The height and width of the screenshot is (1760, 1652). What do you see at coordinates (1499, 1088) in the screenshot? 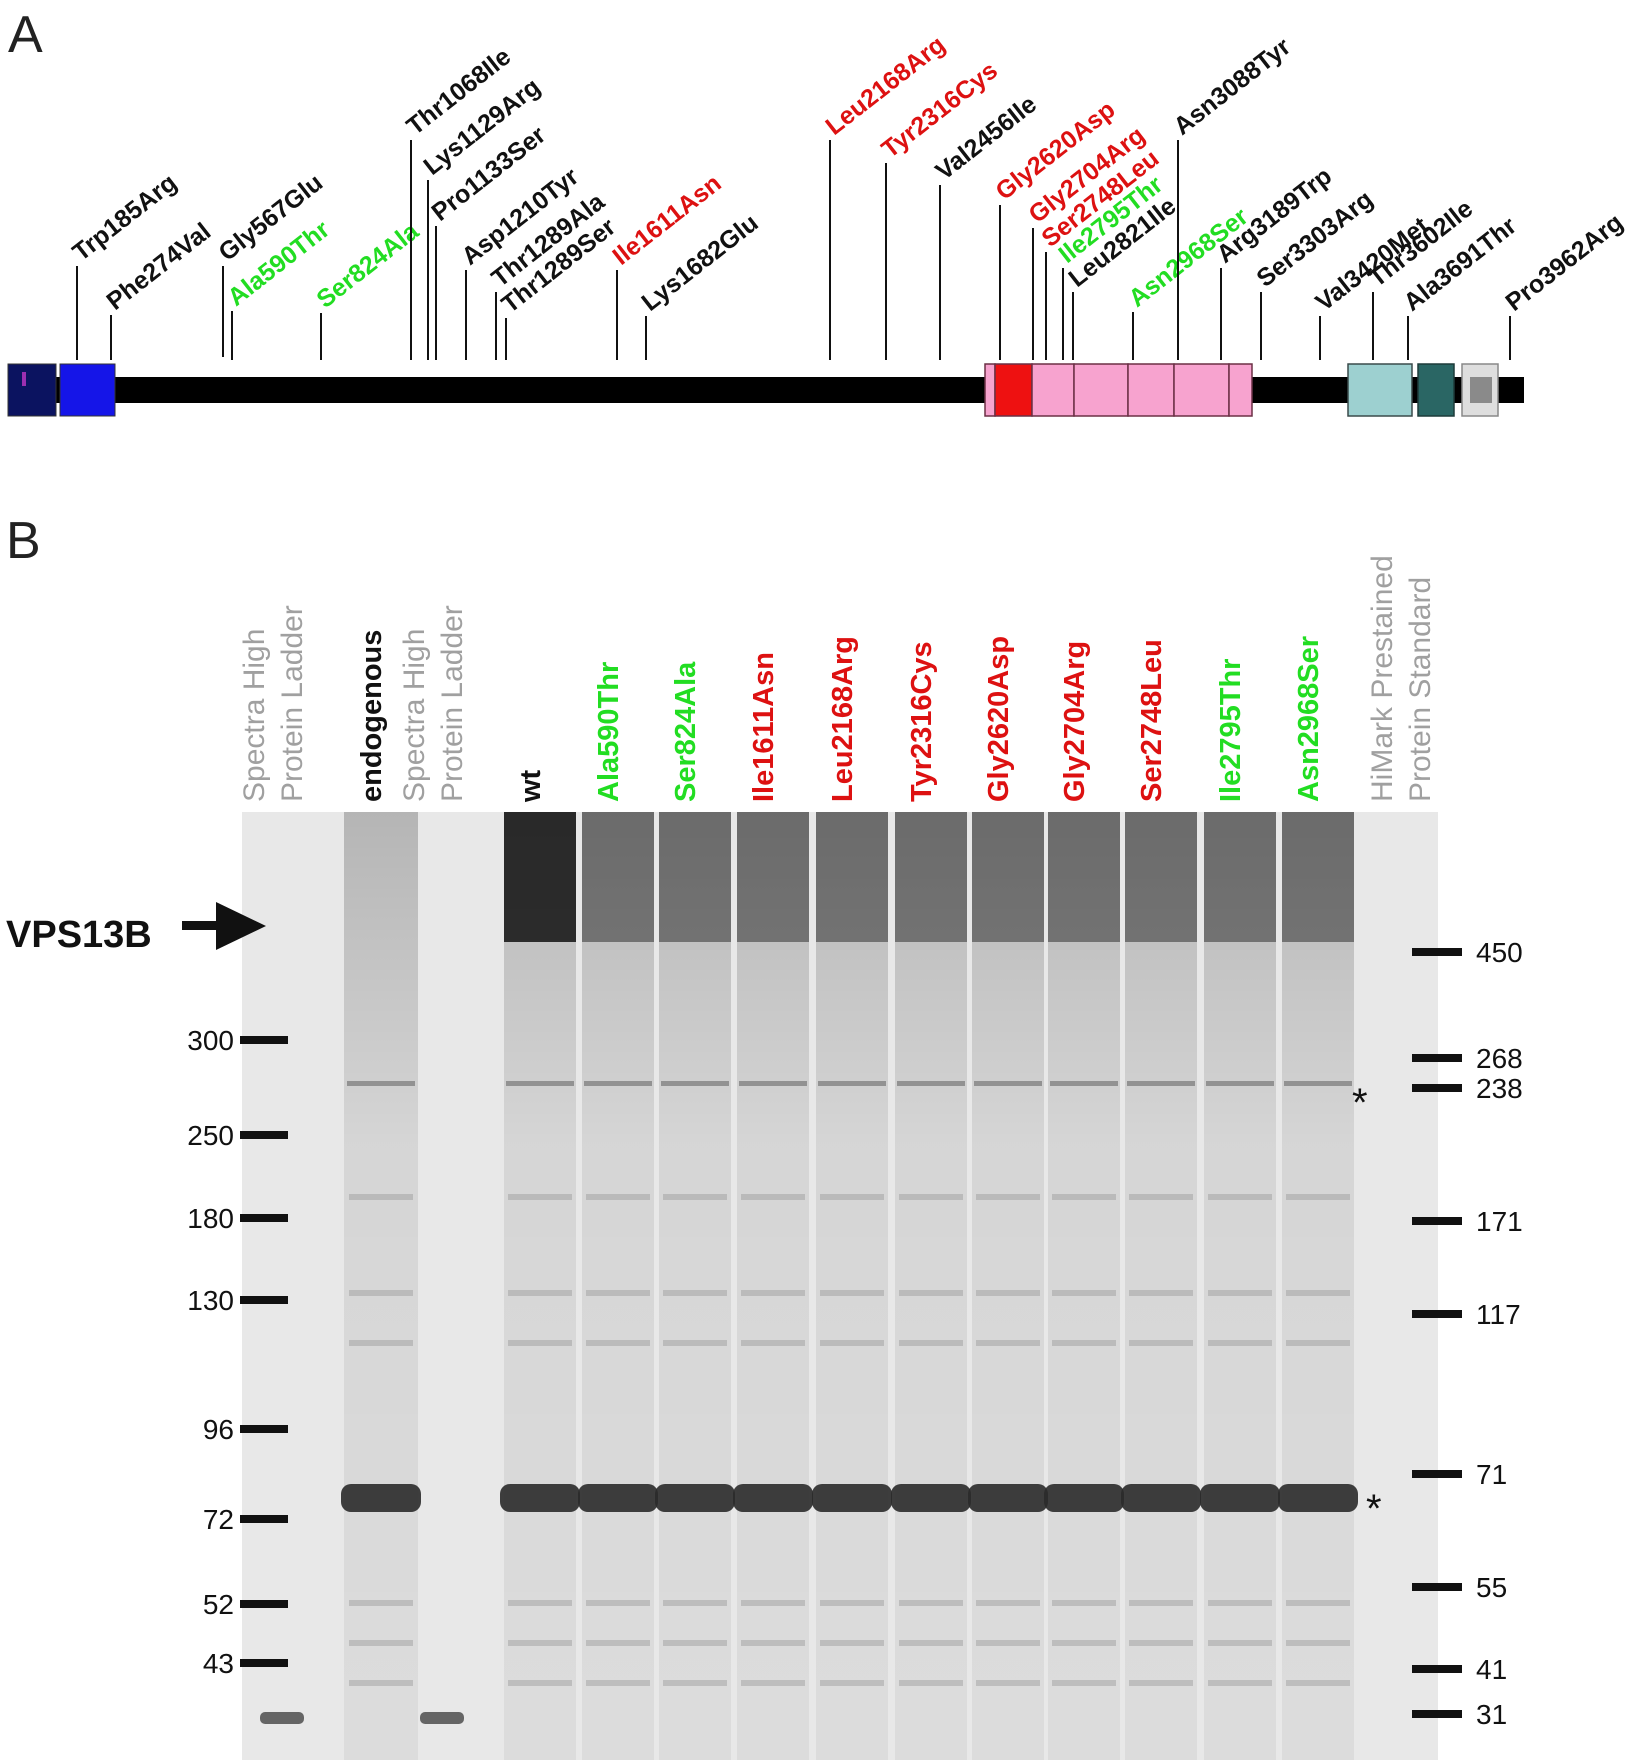
I see `marker-label: 238` at bounding box center [1499, 1088].